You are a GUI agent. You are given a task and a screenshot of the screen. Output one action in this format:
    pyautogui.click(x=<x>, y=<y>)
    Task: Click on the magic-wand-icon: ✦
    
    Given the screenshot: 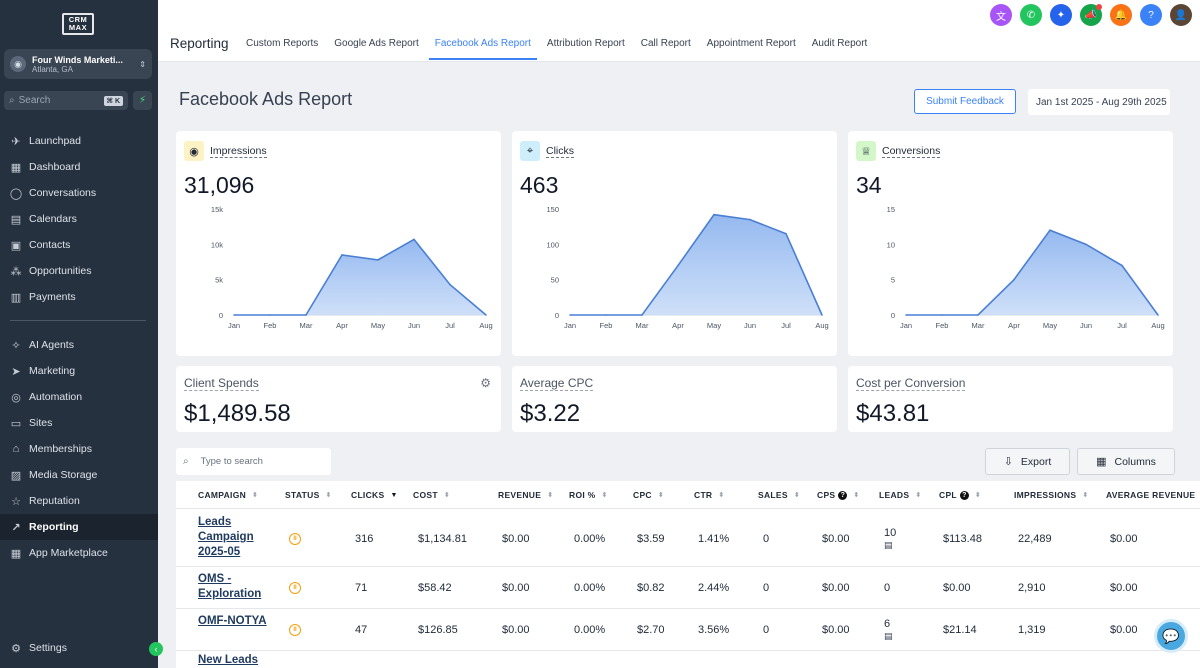 What is the action you would take?
    pyautogui.click(x=1061, y=15)
    